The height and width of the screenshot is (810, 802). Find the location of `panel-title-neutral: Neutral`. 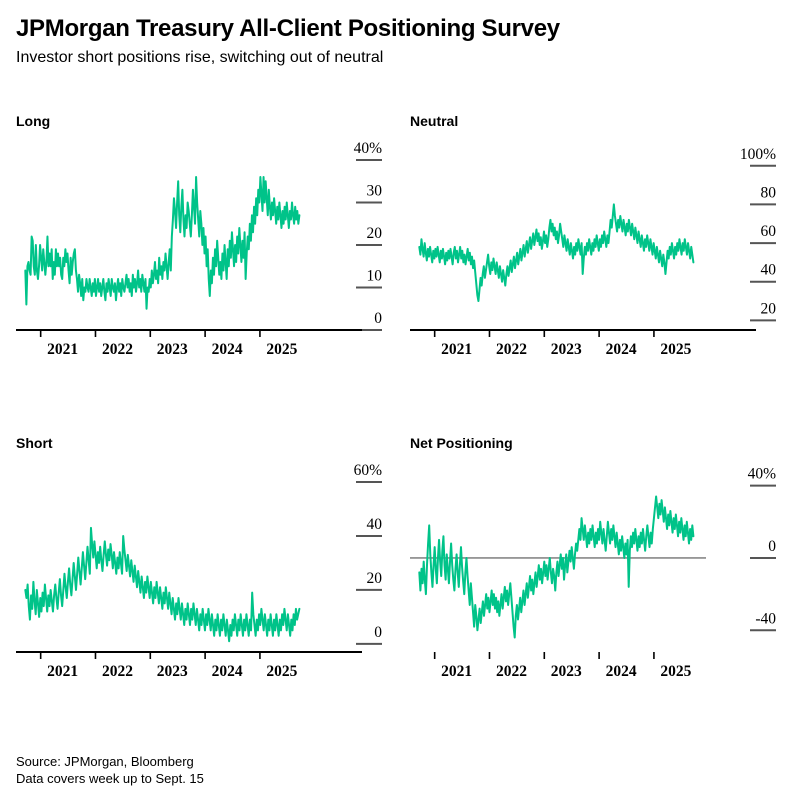

panel-title-neutral: Neutral is located at coordinates (434, 121).